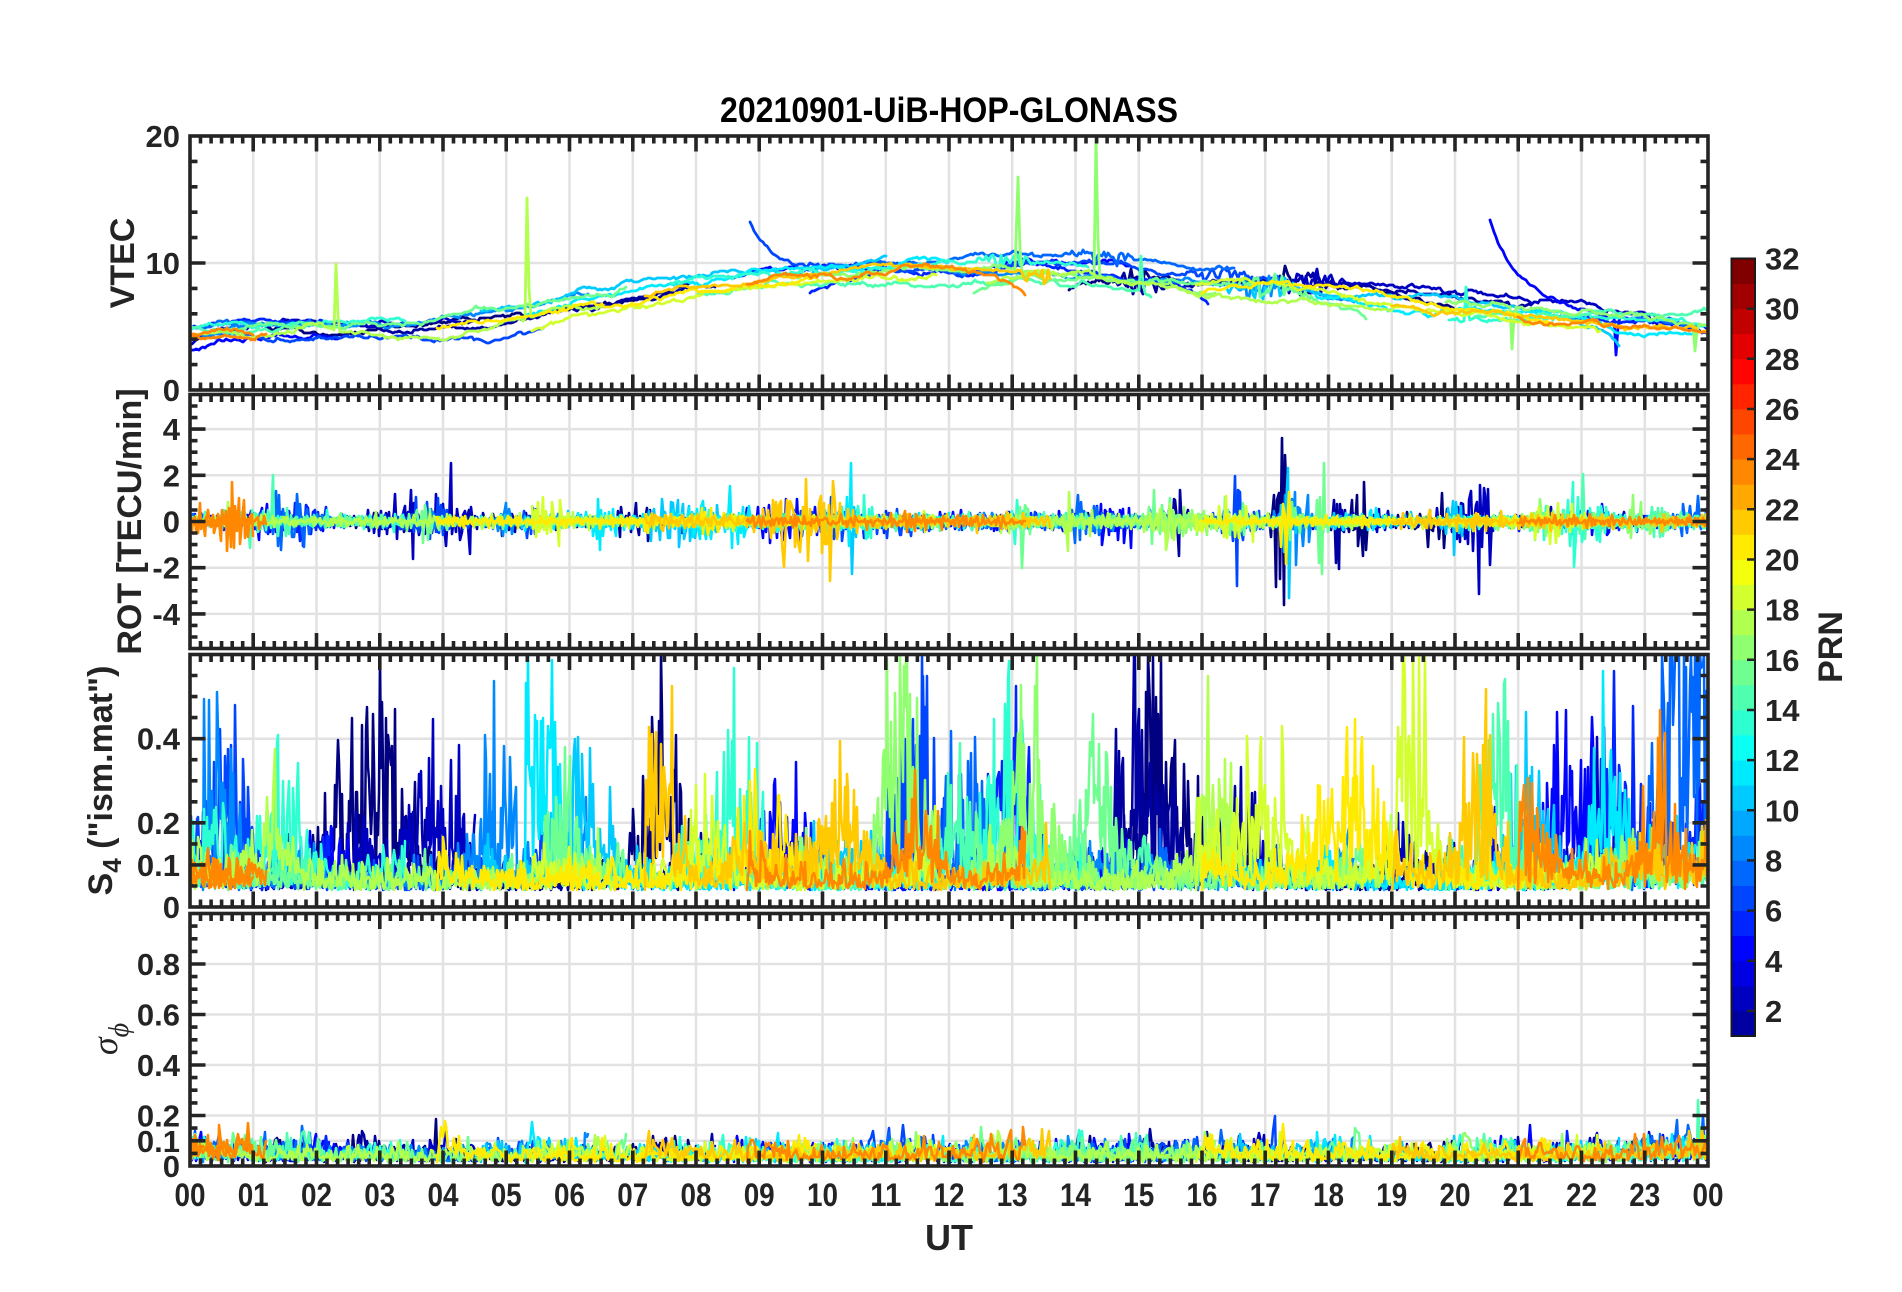 This screenshot has height=1292, width=1902. Describe the element at coordinates (949, 1237) in the screenshot. I see `svg-text: UT` at that location.